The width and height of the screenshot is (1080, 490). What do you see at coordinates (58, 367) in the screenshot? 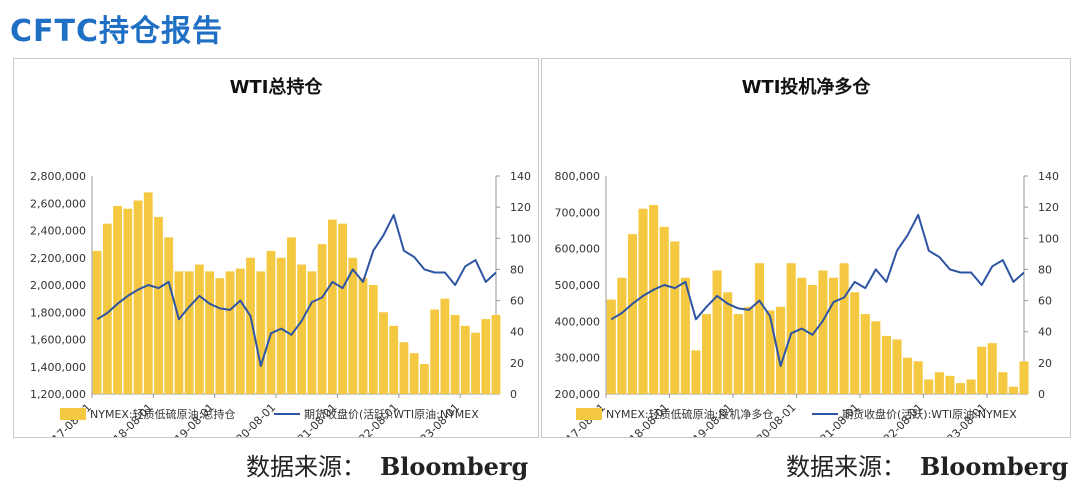
I see `y-left-tick-label: 1,400,000` at bounding box center [58, 367].